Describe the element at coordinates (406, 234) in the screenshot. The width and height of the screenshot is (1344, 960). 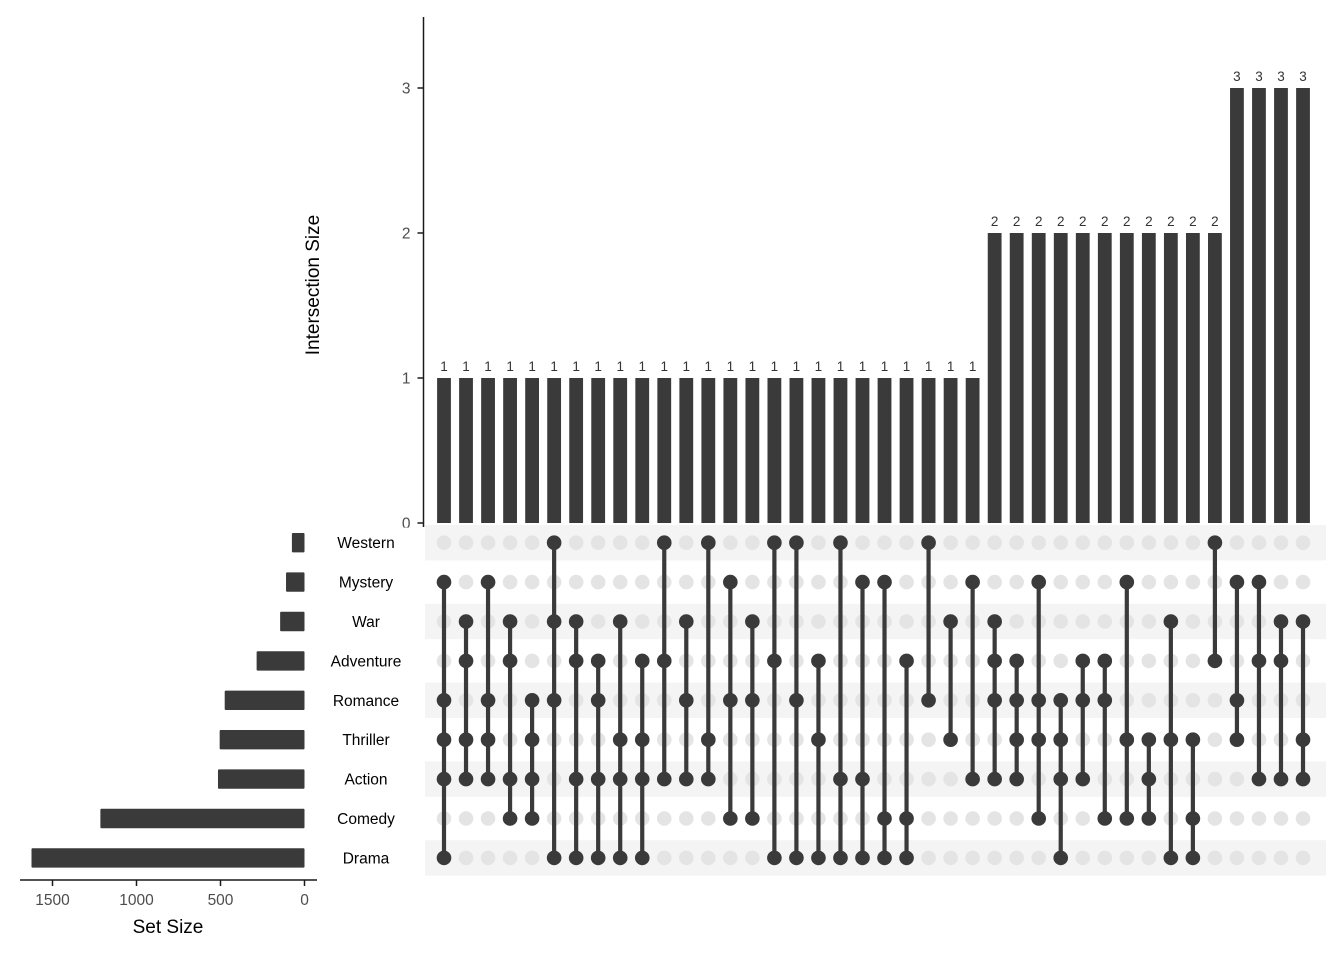
I see `intersection-axis-tick-label: 2` at that location.